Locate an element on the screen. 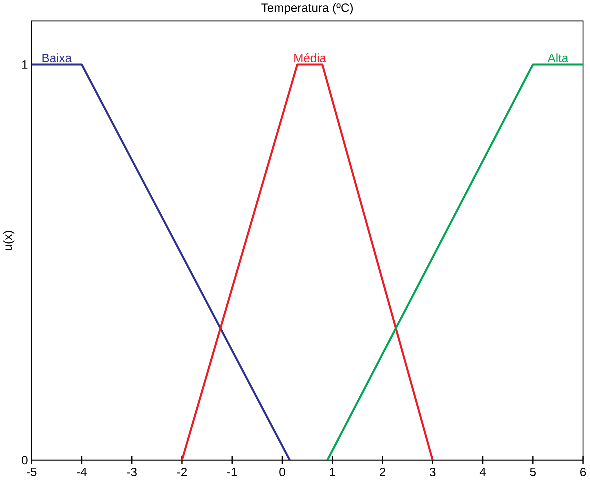 This screenshot has width=590, height=480. series-label: Baixa is located at coordinates (57, 58).